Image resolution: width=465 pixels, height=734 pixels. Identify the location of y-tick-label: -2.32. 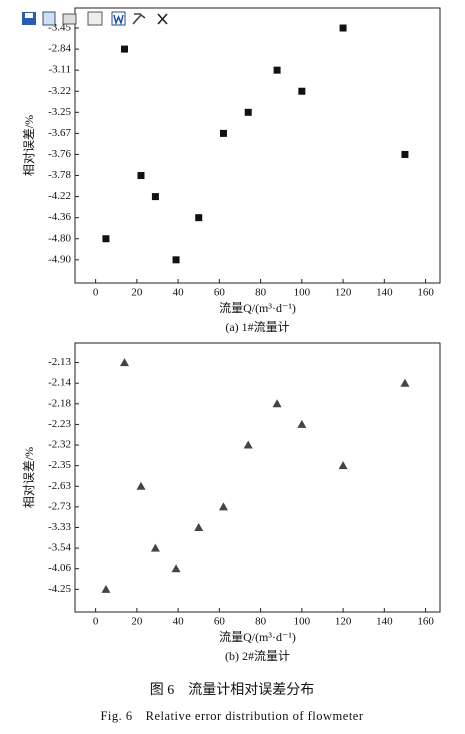
(59, 445).